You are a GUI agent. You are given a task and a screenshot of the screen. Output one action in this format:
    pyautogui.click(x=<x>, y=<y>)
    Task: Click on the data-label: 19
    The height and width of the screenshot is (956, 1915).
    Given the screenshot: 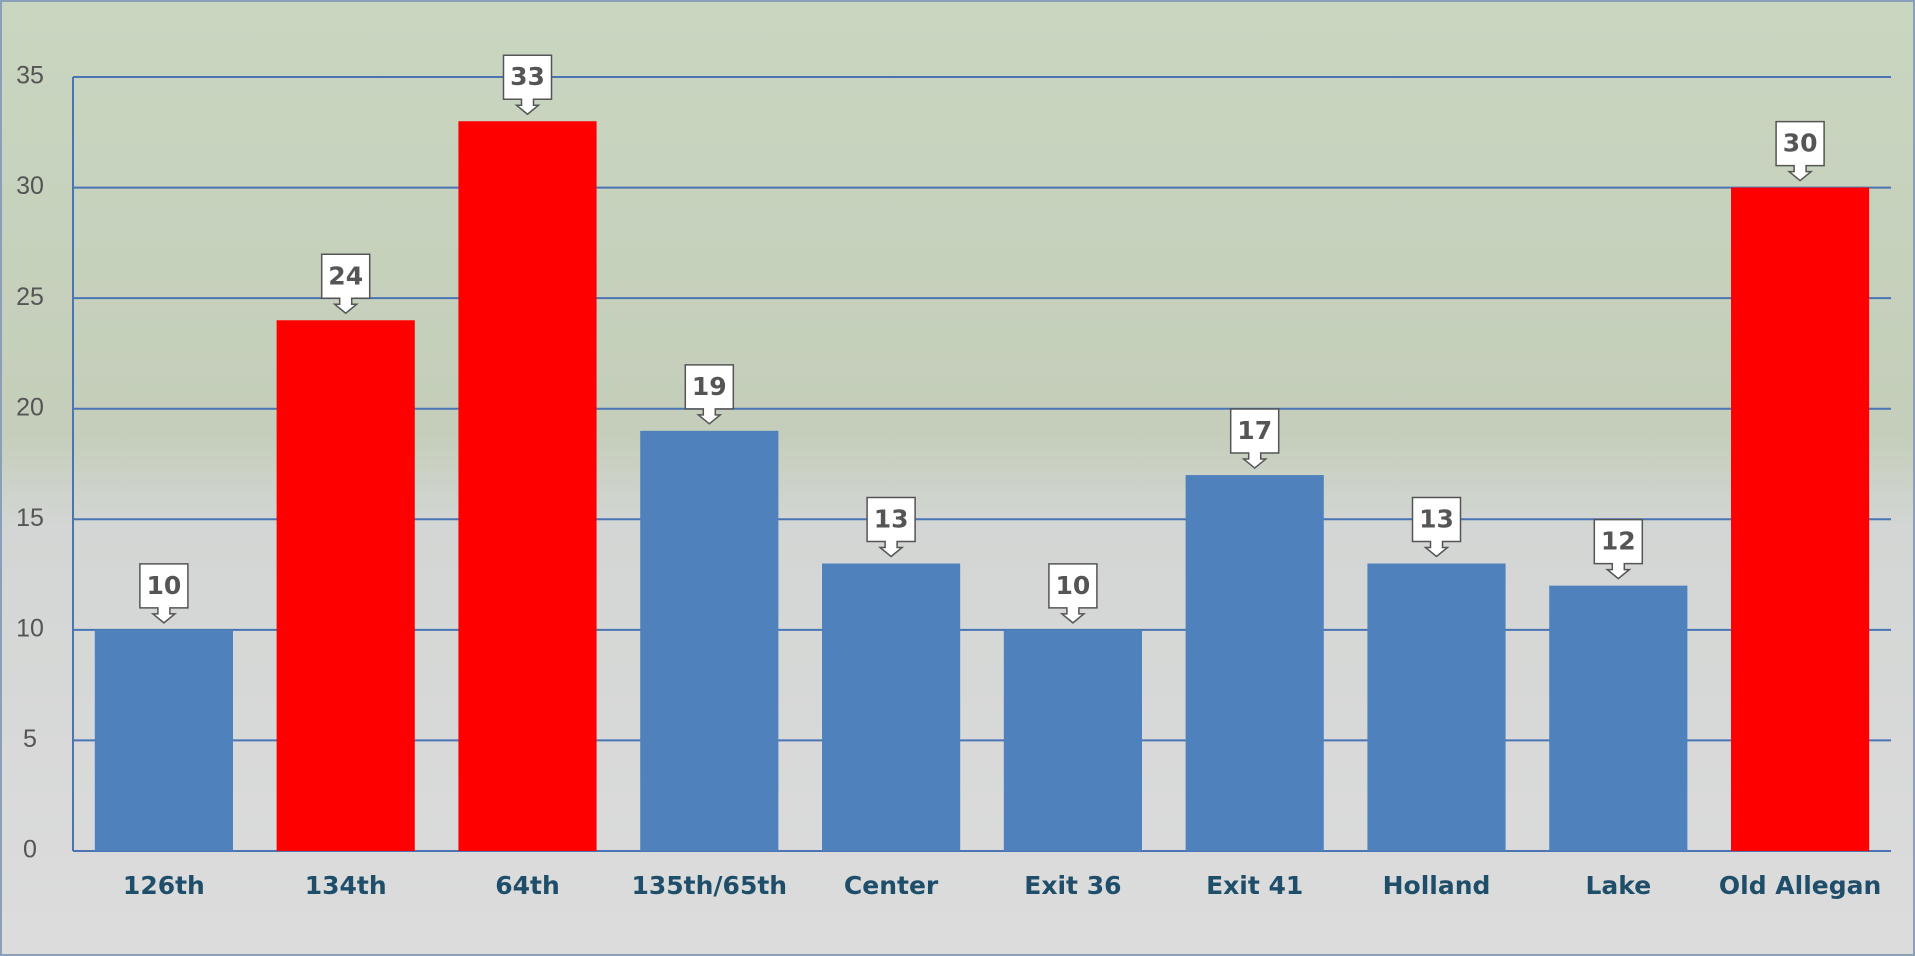 What is the action you would take?
    pyautogui.click(x=709, y=386)
    